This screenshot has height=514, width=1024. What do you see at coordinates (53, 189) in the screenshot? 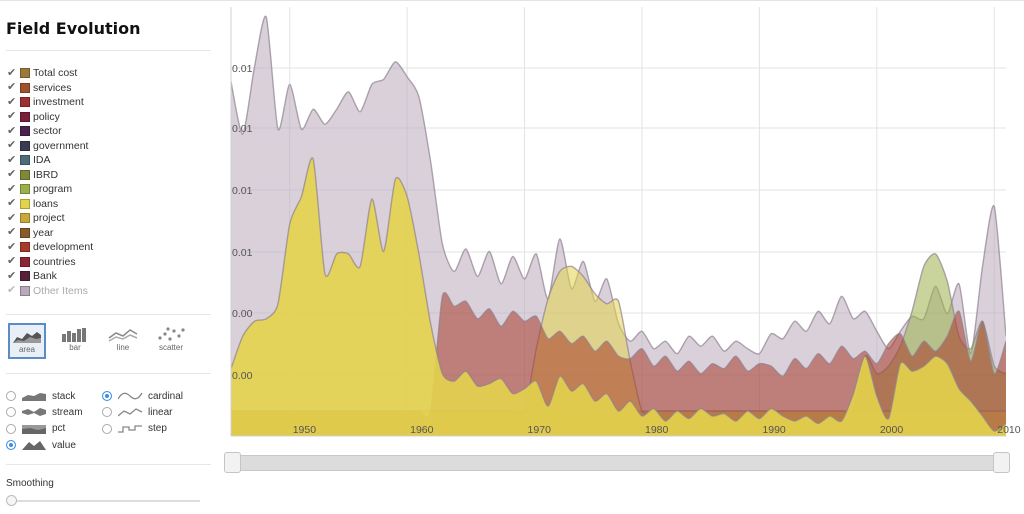
I see `legend-item-label: program` at bounding box center [53, 189].